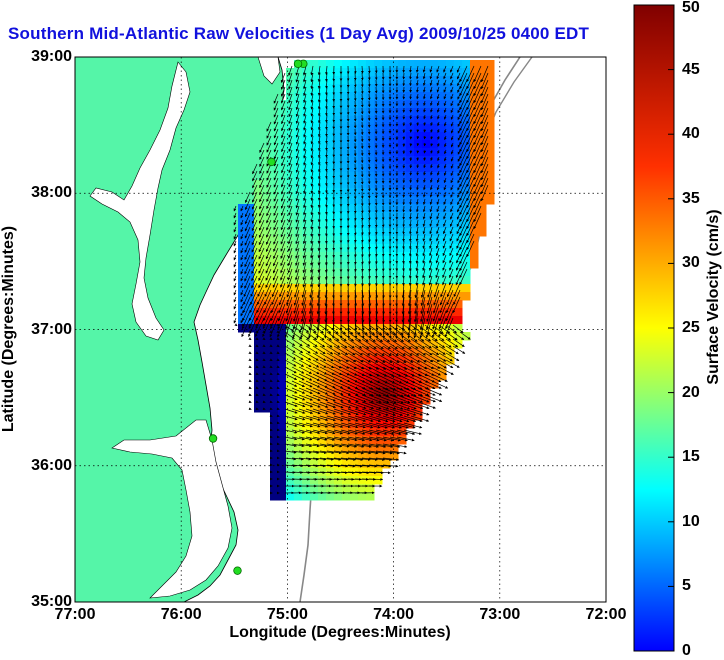 This screenshot has height=660, width=724. I want to click on x-axis-label: Longitude (Degrees:Minutes), so click(339, 633).